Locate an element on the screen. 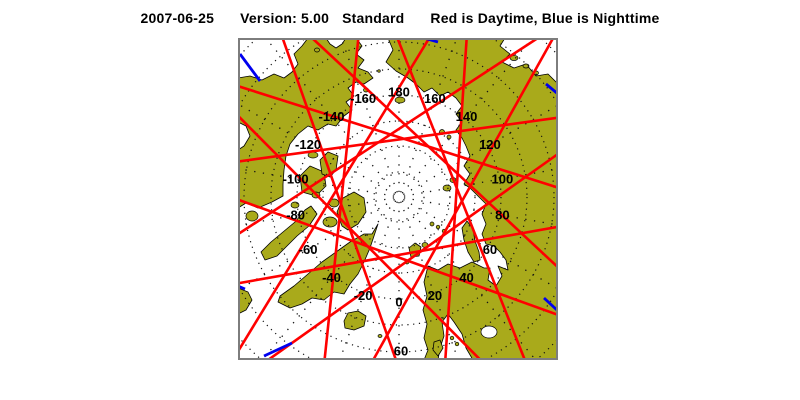  title-date: 2007-06-25 is located at coordinates (177, 18).